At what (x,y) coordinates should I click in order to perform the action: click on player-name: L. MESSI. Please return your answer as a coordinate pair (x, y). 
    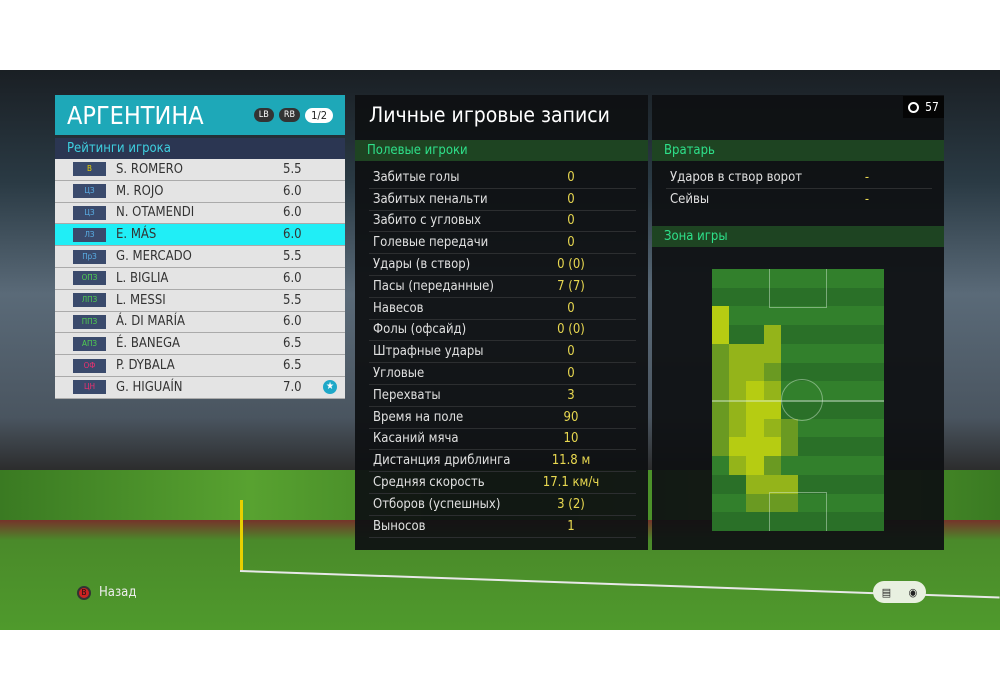
    Looking at the image, I should click on (141, 300).